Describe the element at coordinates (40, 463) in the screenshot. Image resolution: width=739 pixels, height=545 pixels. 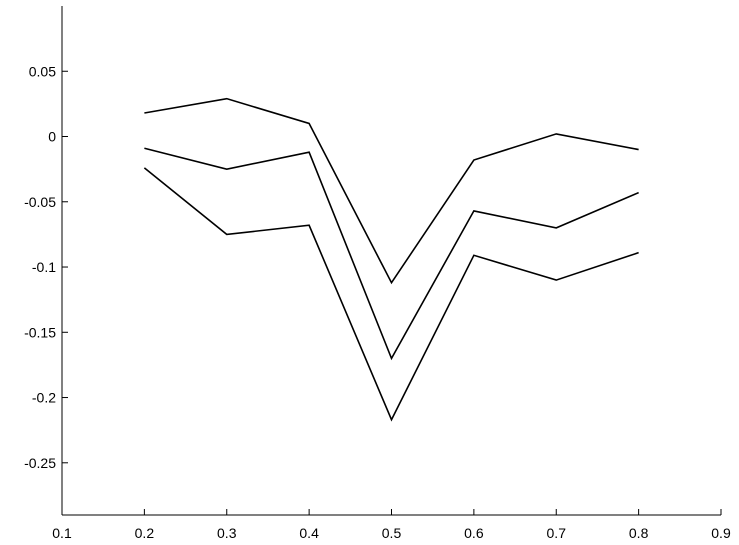
I see `y-tick-label: -0.25` at that location.